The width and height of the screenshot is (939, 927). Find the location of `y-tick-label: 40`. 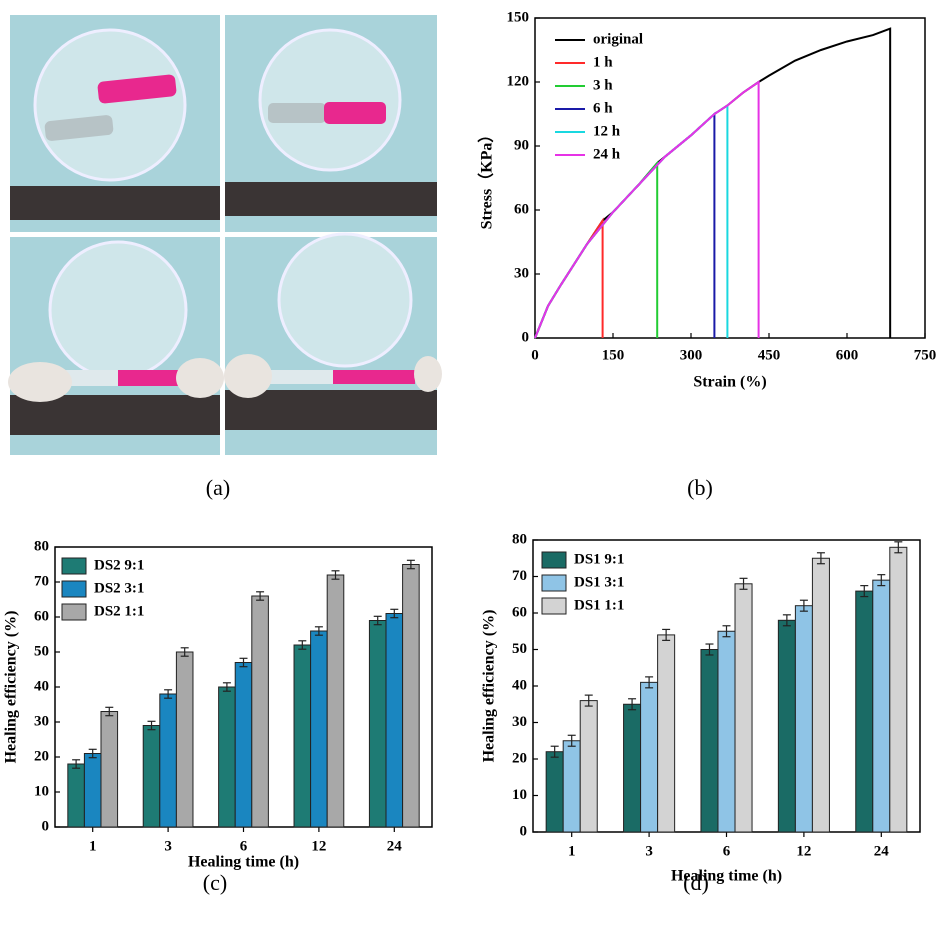

y-tick-label: 40 is located at coordinates (519, 685).